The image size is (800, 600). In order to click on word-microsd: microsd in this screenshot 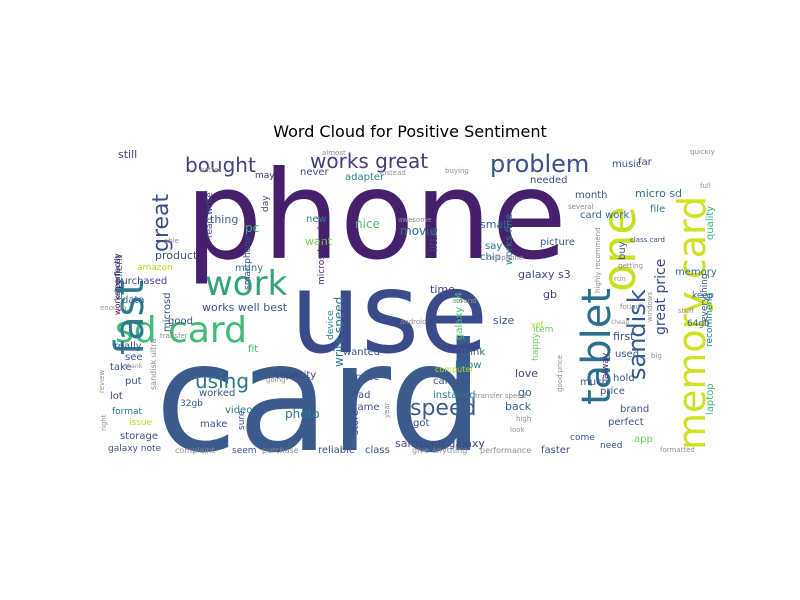, I will do `click(167, 312)`.